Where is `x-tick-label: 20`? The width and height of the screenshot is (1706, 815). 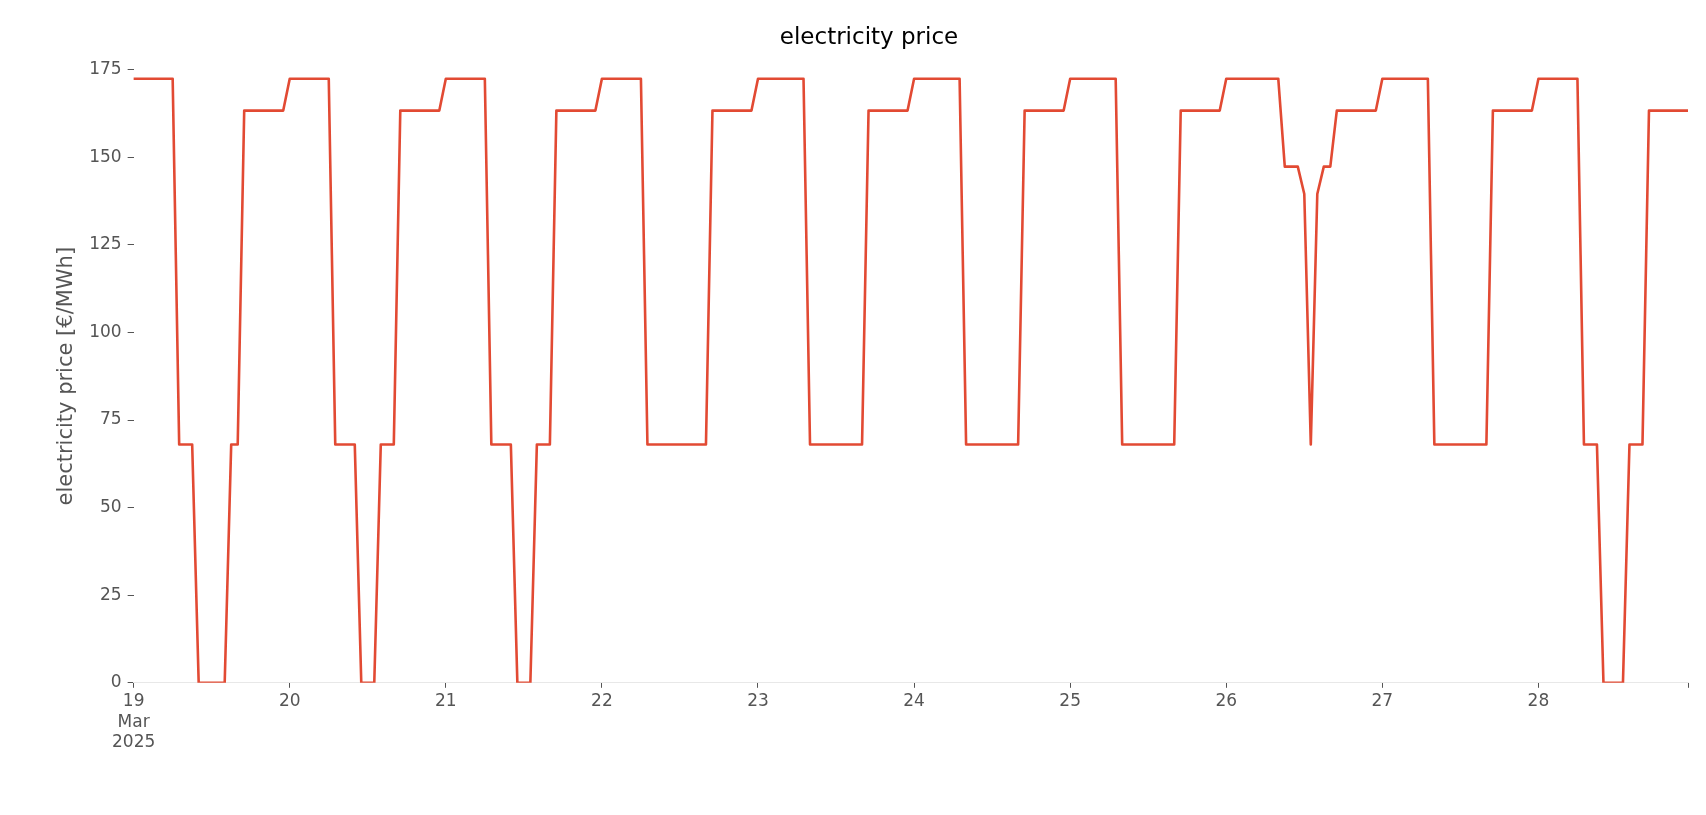
x-tick-label: 20 is located at coordinates (289, 700).